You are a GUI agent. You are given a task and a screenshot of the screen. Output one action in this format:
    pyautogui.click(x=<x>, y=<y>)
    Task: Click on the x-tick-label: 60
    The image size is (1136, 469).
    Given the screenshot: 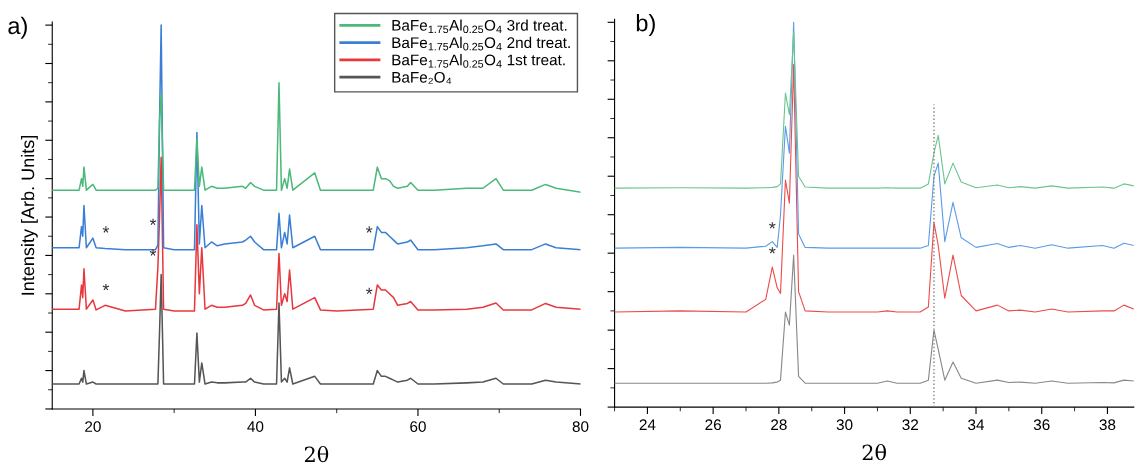 What is the action you would take?
    pyautogui.click(x=418, y=426)
    